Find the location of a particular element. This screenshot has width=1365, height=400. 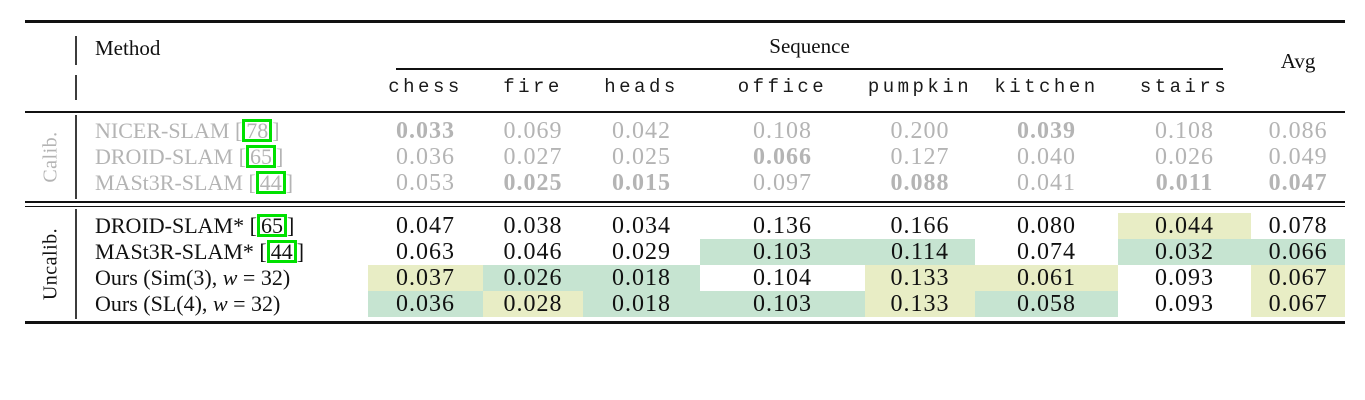

method-name-part: Ours (Sim(3), is located at coordinates (159, 277).